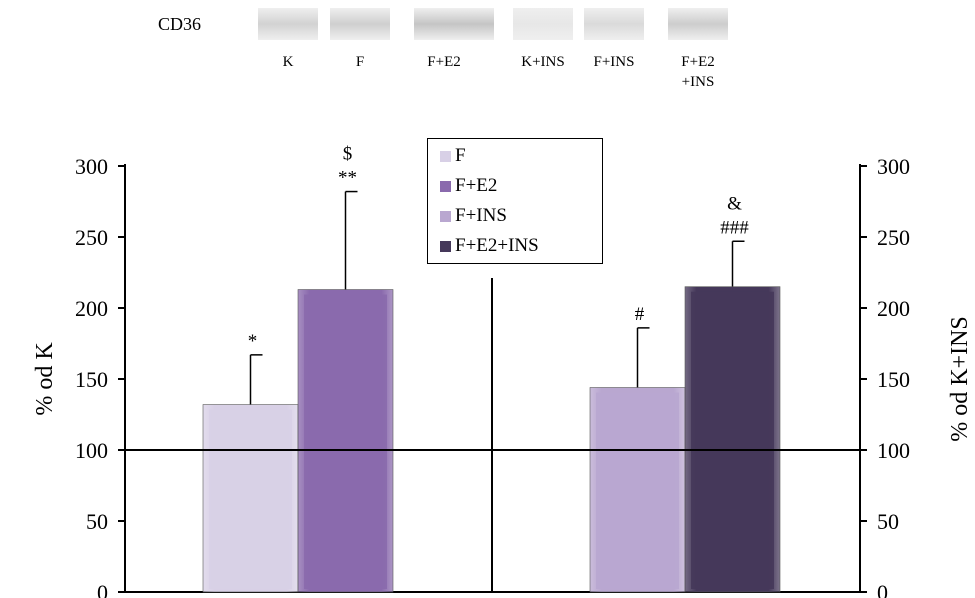  I want to click on left-tick-label: 300, so click(91, 166).